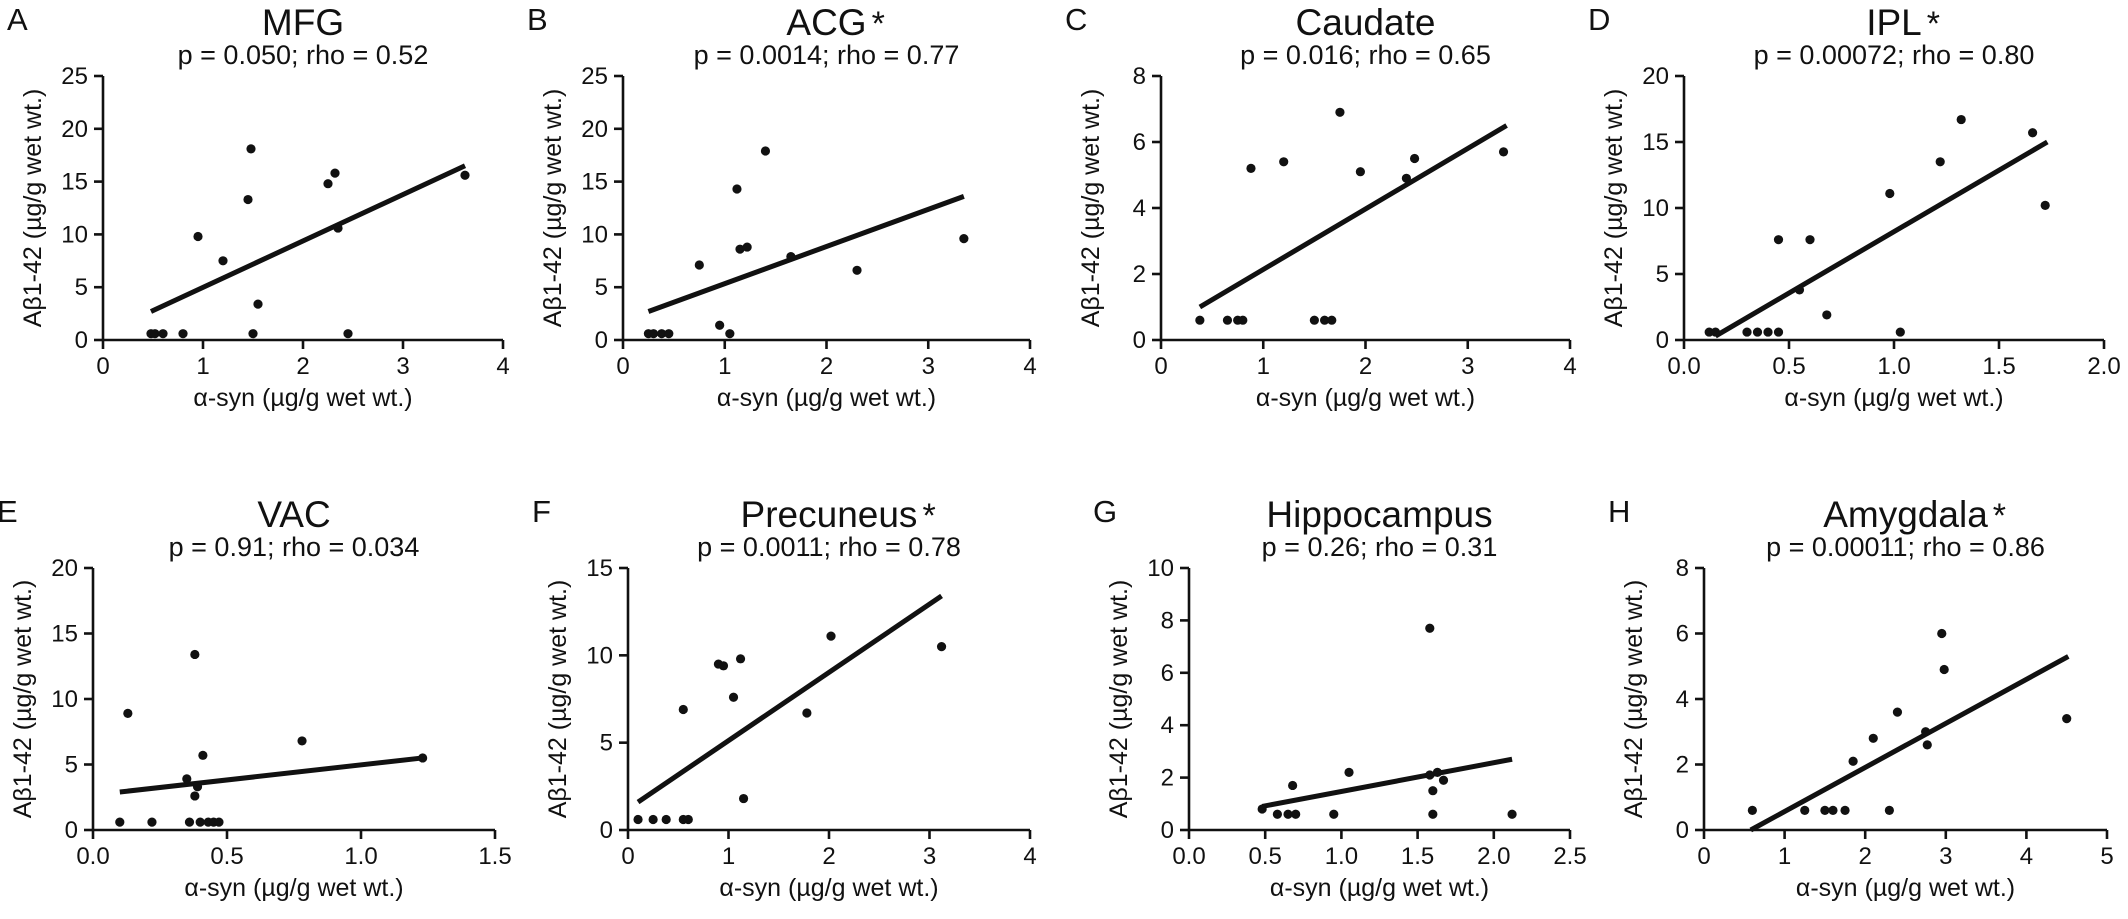 The height and width of the screenshot is (919, 2128). Describe the element at coordinates (1365, 366) in the screenshot. I see `x-tick-label-c: 2` at that location.